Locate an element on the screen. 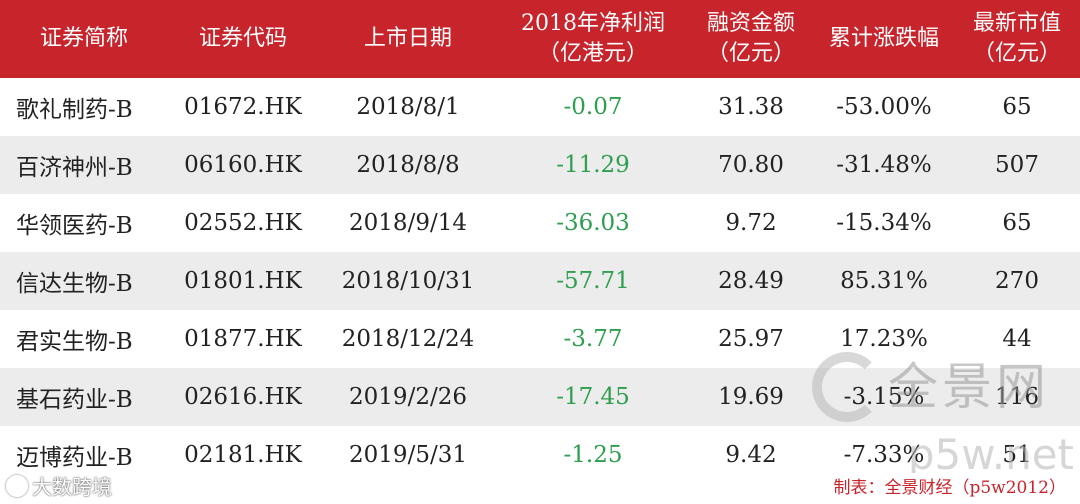 This screenshot has width=1080, height=504. cell-cumulative-change: -15.34% is located at coordinates (884, 223).